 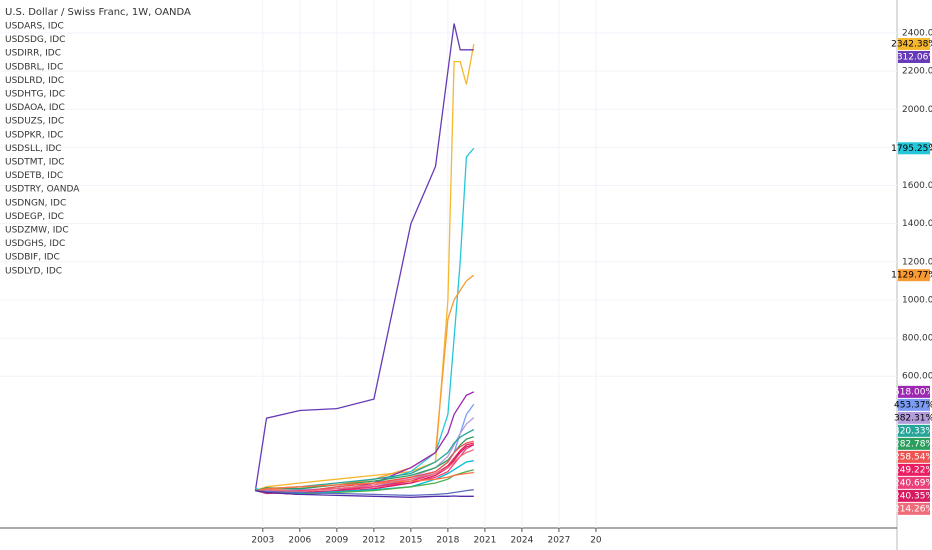 What do you see at coordinates (35, 203) in the screenshot?
I see `legend-entry: USDNGN, IDC` at bounding box center [35, 203].